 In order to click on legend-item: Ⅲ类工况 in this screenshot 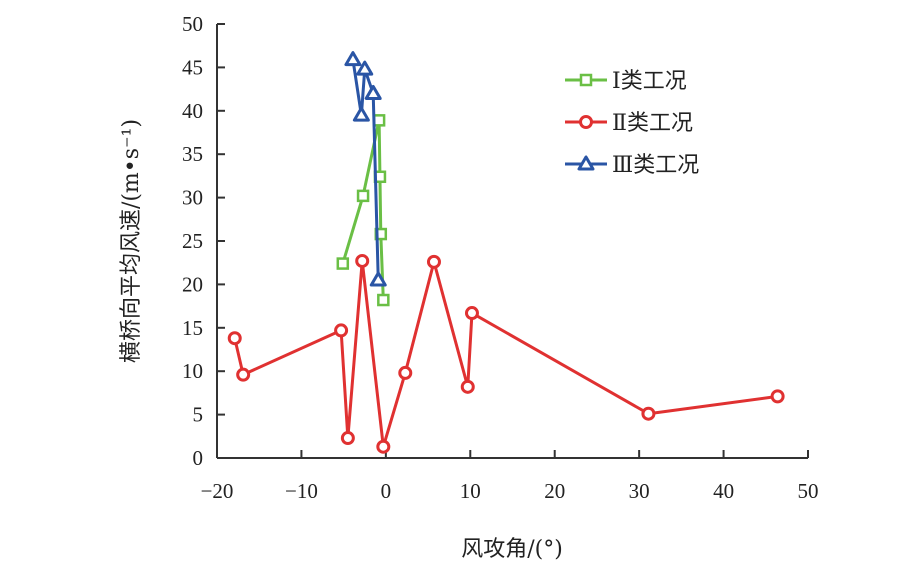, I will do `click(632, 165)`.